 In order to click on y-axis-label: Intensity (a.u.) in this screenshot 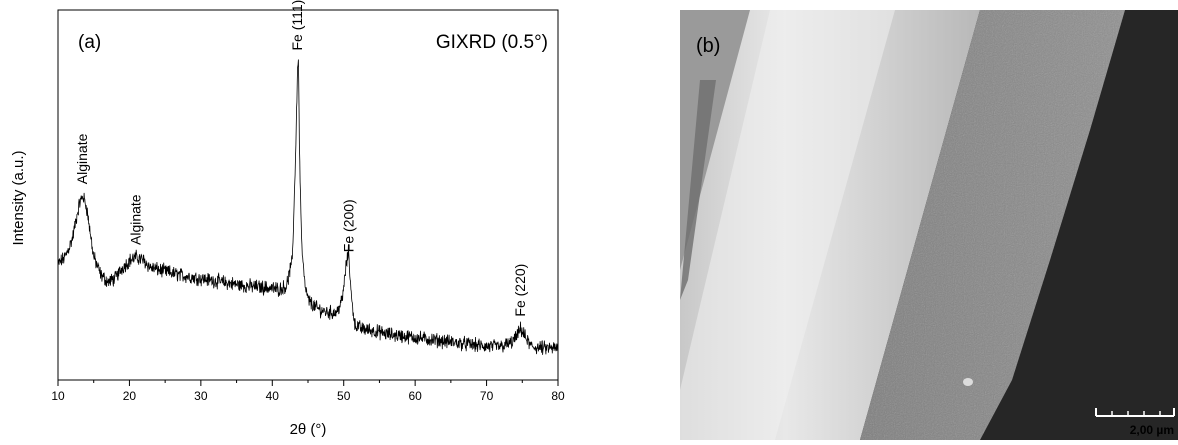, I will do `click(18, 197)`.